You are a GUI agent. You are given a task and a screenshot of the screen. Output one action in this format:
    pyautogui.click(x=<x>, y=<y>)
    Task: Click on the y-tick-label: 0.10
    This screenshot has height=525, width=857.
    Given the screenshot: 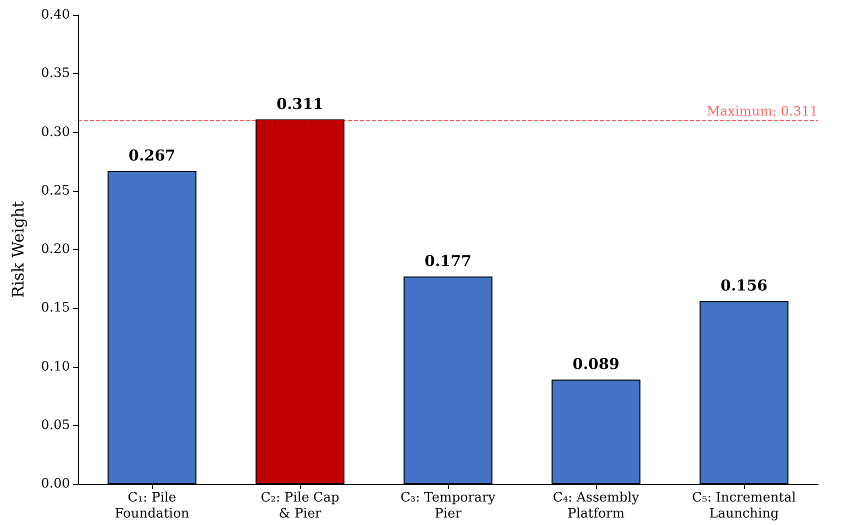 What is the action you would take?
    pyautogui.click(x=55, y=366)
    